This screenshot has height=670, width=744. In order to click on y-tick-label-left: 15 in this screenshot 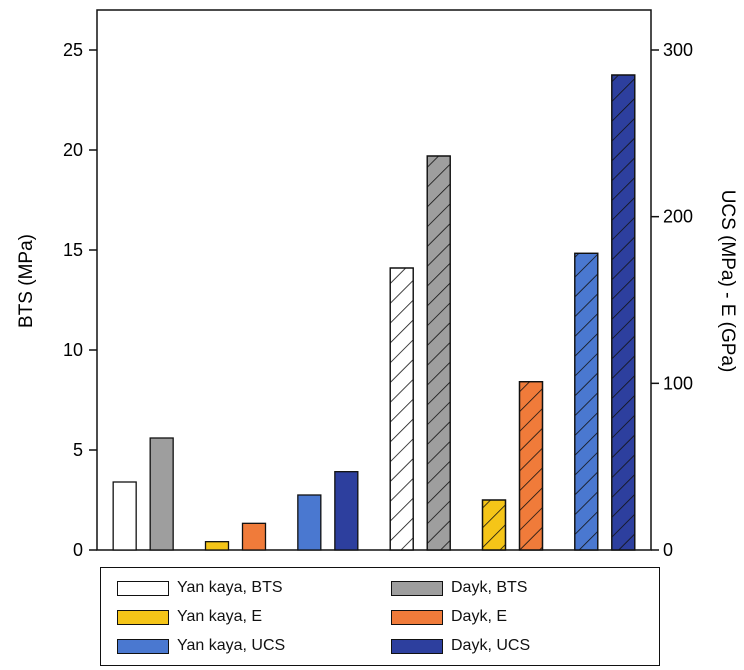, I will do `click(73, 250)`.